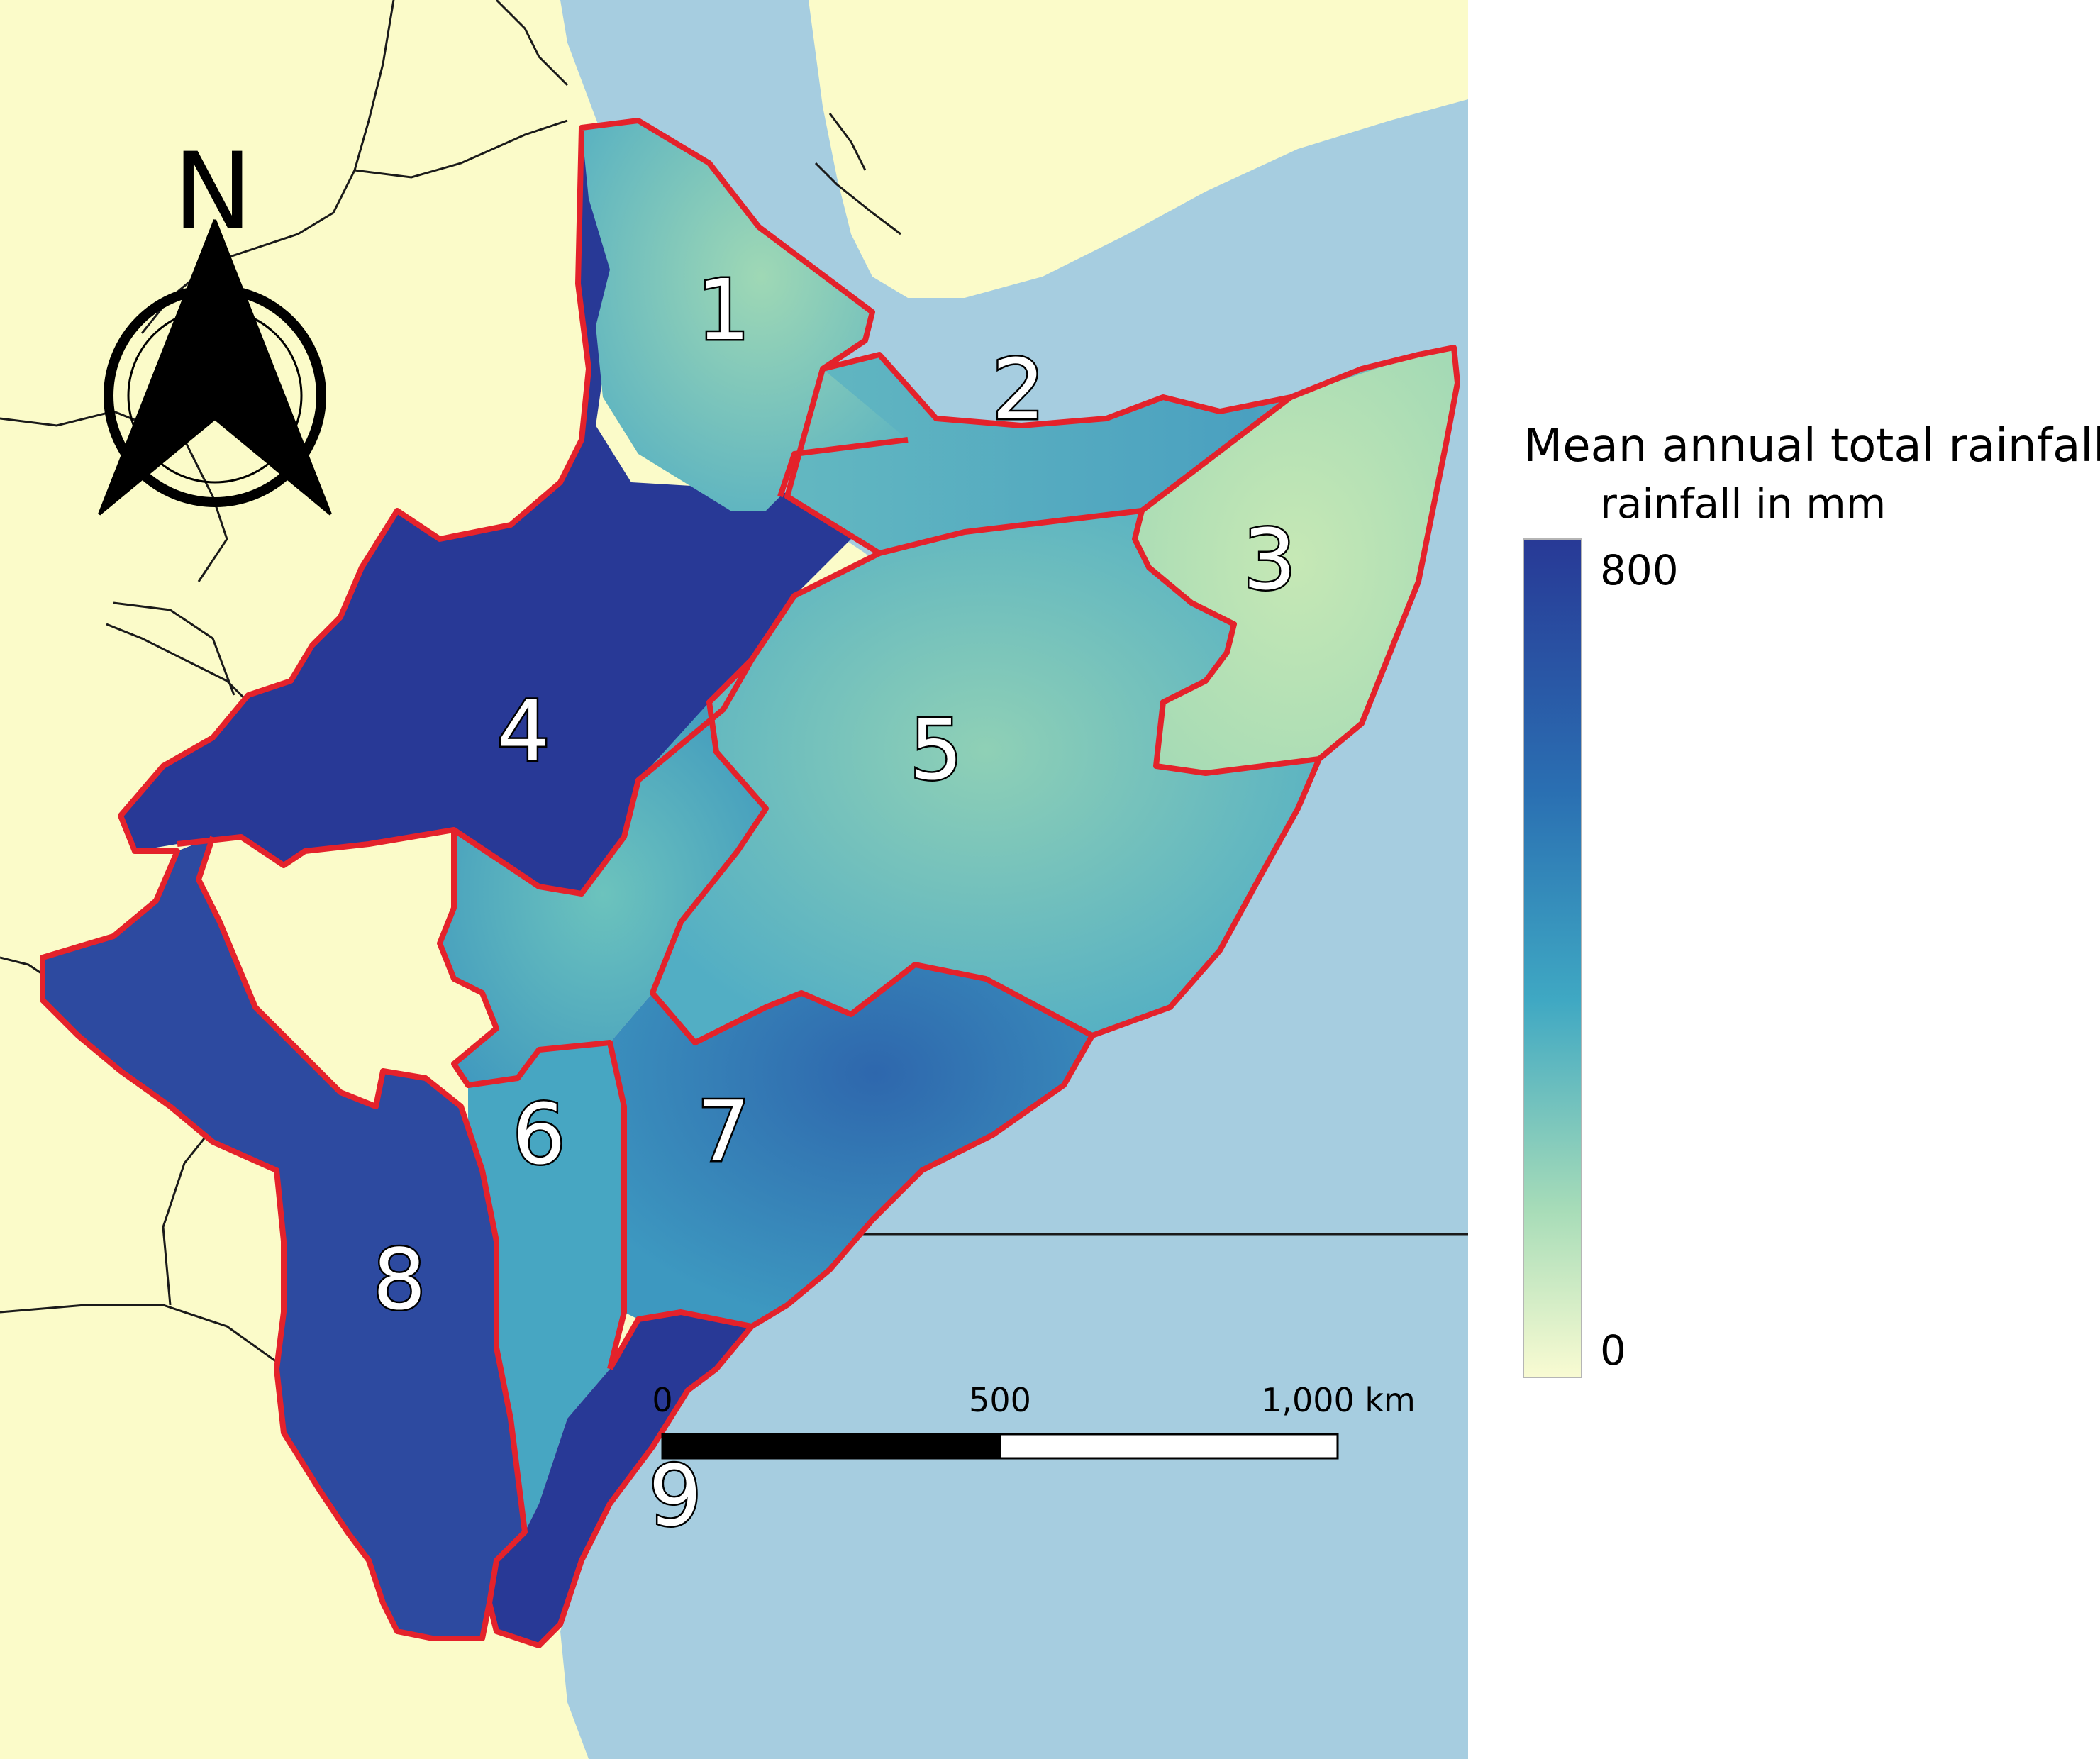 The image size is (2100, 1759). What do you see at coordinates (1613, 1350) in the screenshot?
I see `legend-min-label: 0` at bounding box center [1613, 1350].